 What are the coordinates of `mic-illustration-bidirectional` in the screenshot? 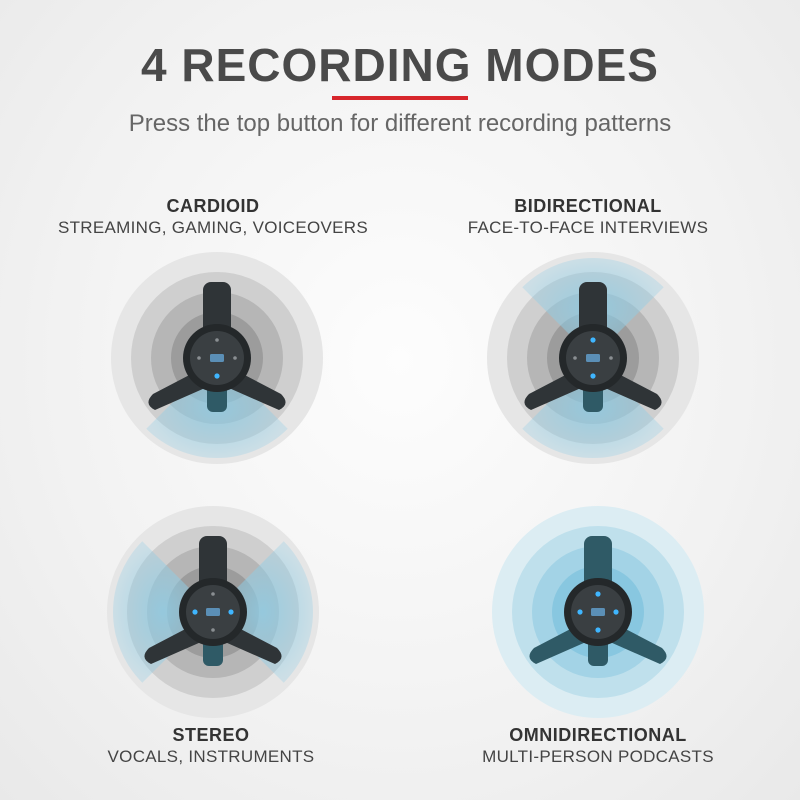 It's located at (593, 358).